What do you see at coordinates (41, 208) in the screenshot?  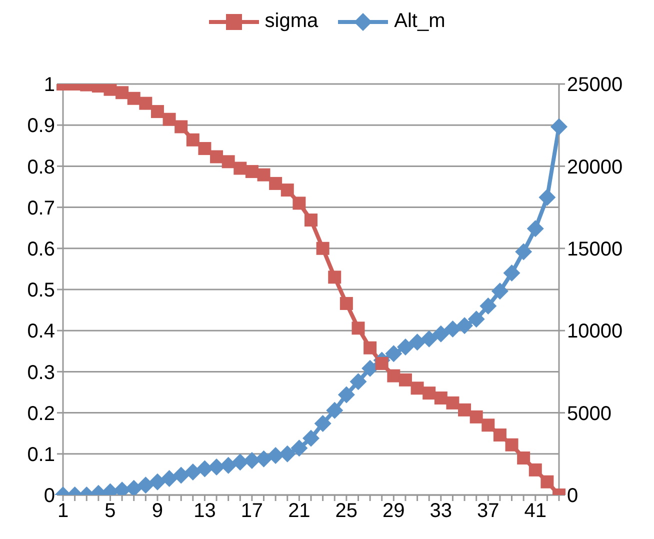 I see `y-tick-label: 0.7` at bounding box center [41, 208].